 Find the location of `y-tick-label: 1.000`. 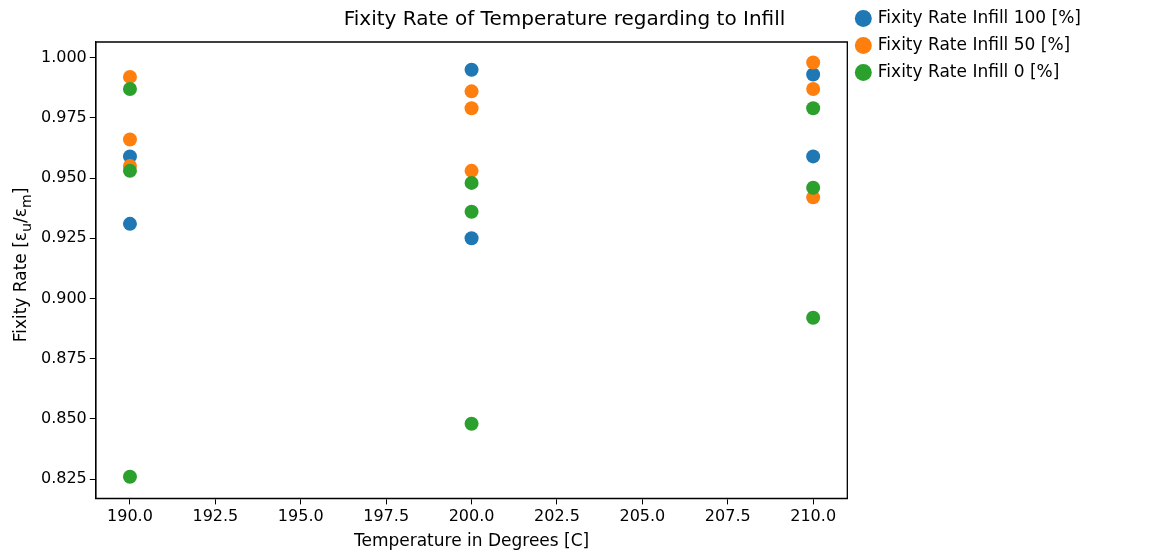

y-tick-label: 1.000 is located at coordinates (63, 56).